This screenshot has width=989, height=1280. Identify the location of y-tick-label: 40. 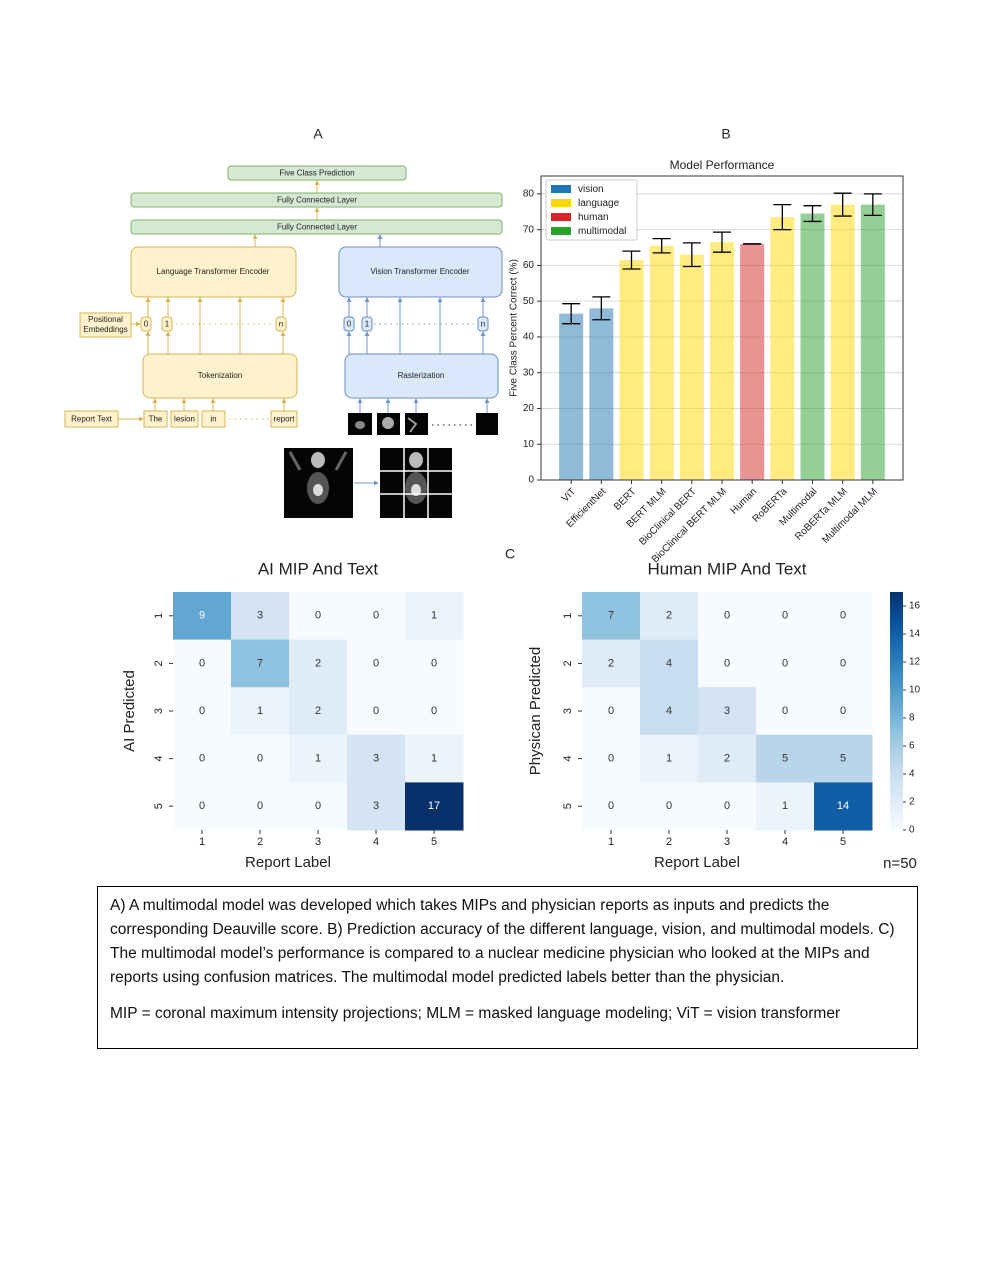
(529, 337).